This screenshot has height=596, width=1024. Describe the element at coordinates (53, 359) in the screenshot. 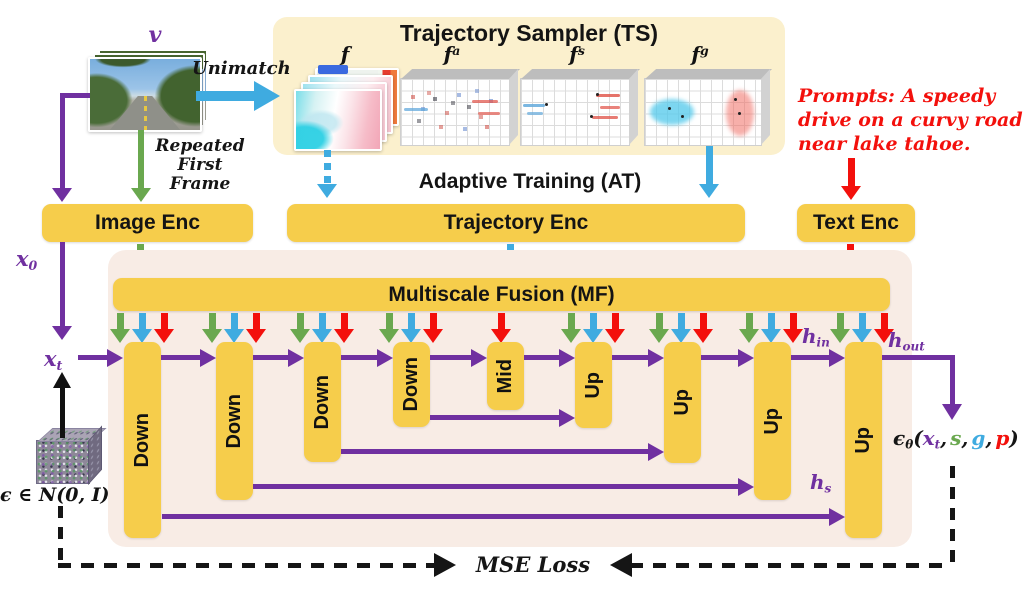

I see `xt-label: xt` at that location.